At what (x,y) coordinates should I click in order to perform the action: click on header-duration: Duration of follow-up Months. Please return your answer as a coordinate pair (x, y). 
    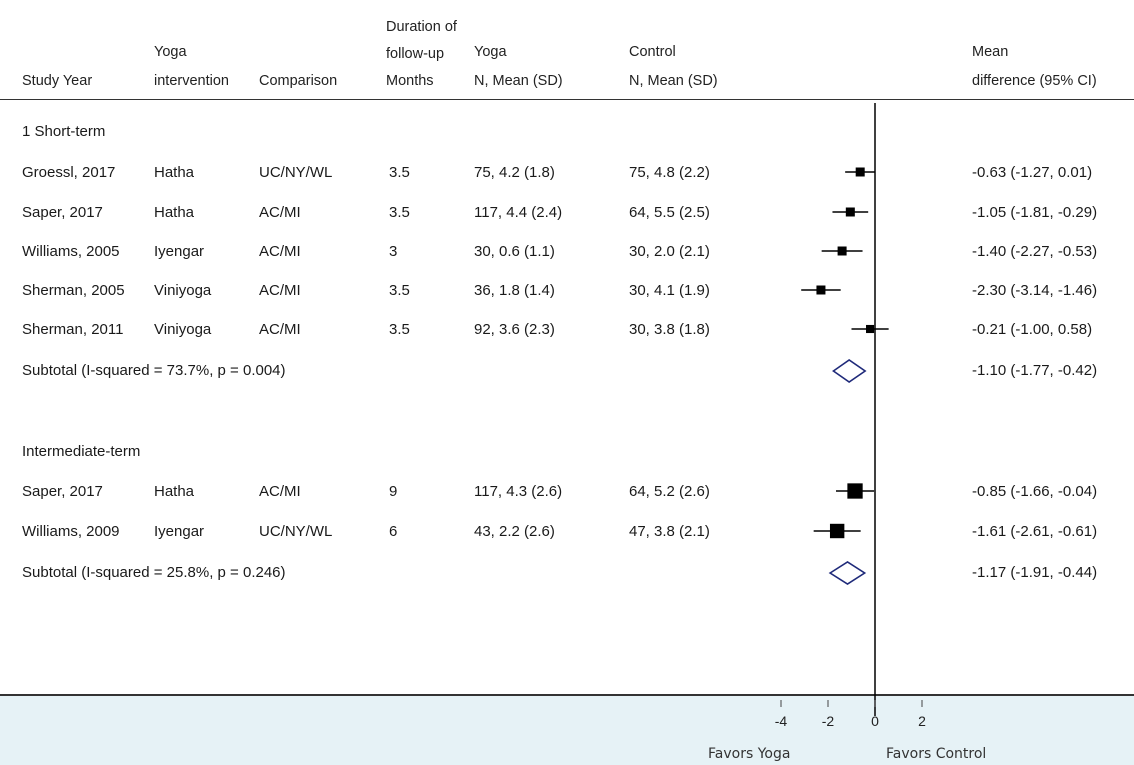
    Looking at the image, I should click on (421, 54).